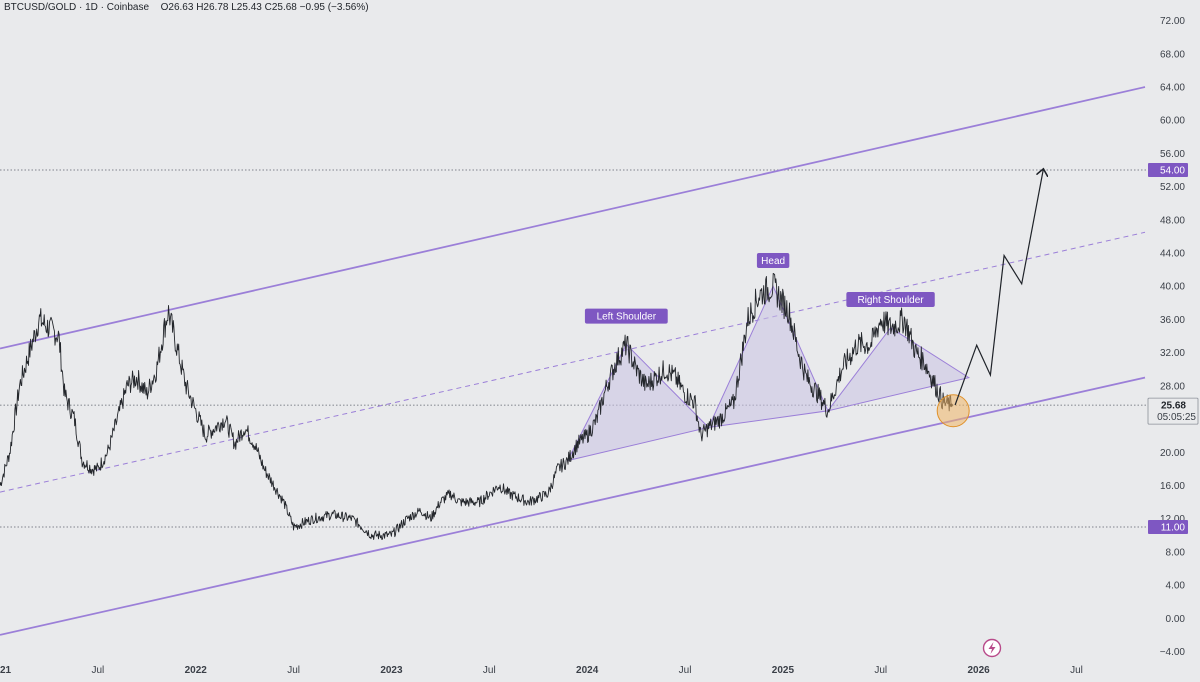 This screenshot has height=682, width=1200. What do you see at coordinates (953, 411) in the screenshot?
I see `support-highlight-circle` at bounding box center [953, 411].